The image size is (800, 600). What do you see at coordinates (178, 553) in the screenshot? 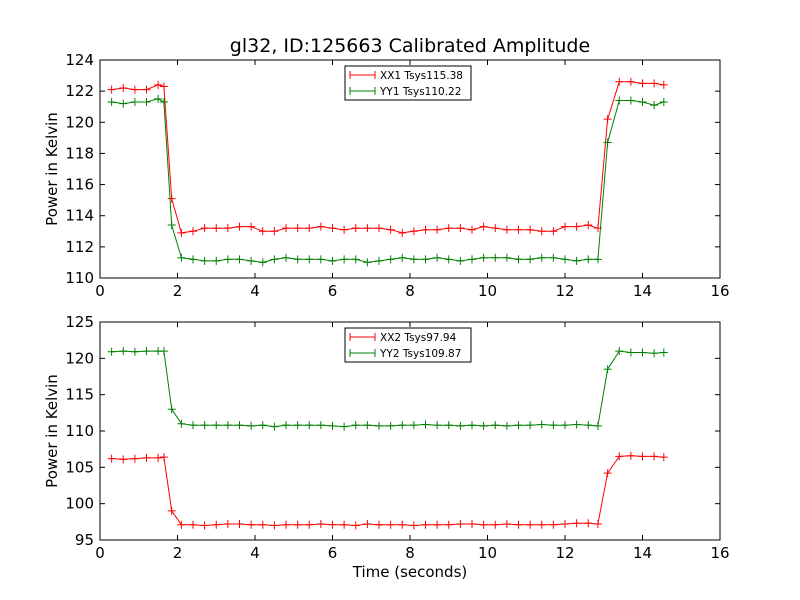
I see `x-tick-label: 2` at bounding box center [178, 553].